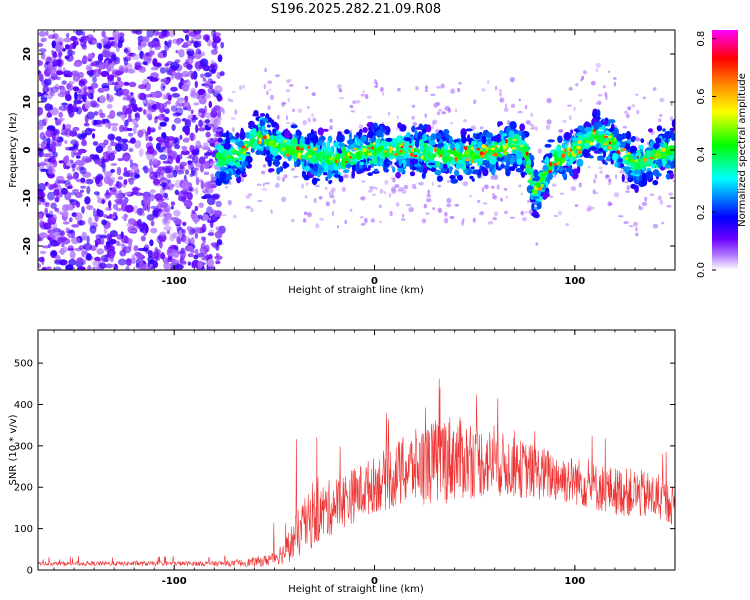  I want to click on colorbar-ticks: 0.0 0.2 0.4 0.6 0.8, so click(706, 154).